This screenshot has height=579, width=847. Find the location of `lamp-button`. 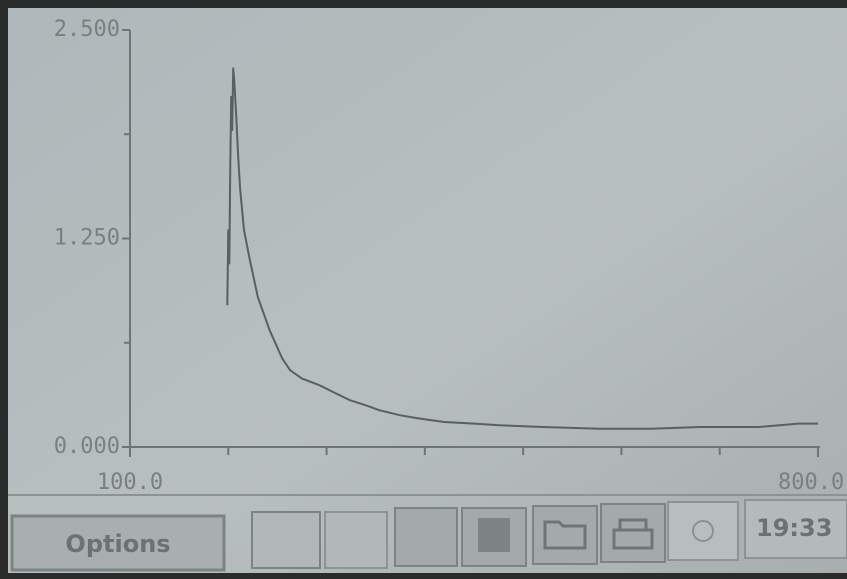

lamp-button is located at coordinates (703, 531).